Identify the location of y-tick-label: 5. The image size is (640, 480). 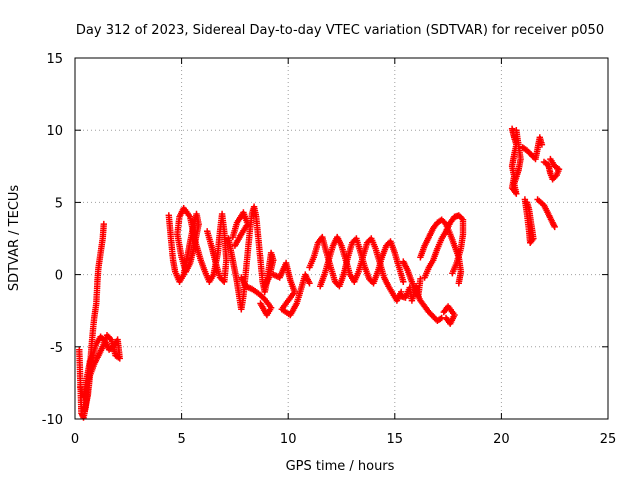
(59, 203).